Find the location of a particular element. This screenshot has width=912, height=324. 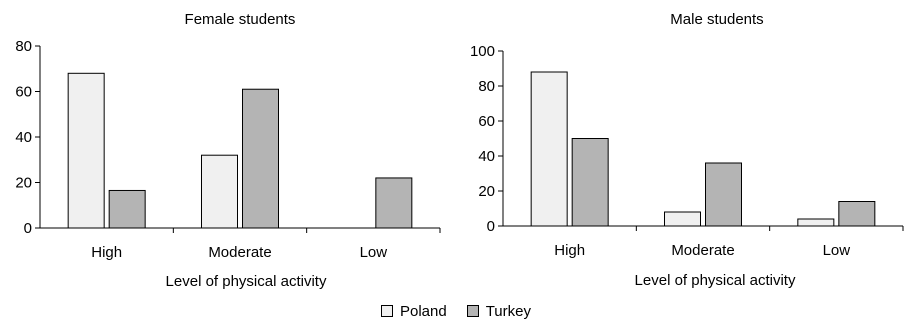

chart-legend: Poland Turkey is located at coordinates (456, 311).